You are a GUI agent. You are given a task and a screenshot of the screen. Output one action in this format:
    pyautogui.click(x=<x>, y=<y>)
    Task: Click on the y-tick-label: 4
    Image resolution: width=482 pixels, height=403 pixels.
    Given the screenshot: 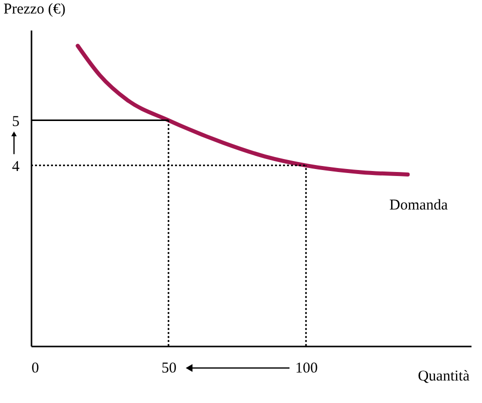 What is the action you would take?
    pyautogui.click(x=16, y=166)
    